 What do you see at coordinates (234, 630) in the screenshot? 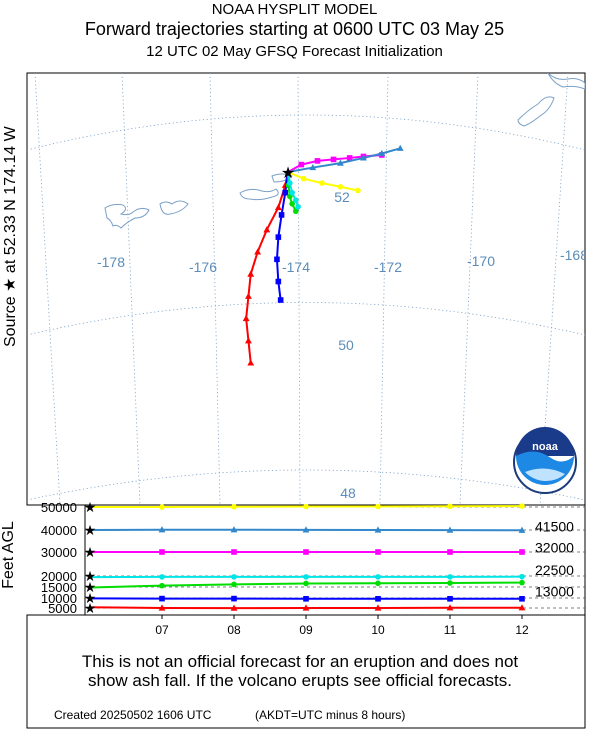
I see `time-tick-label: 08` at bounding box center [234, 630].